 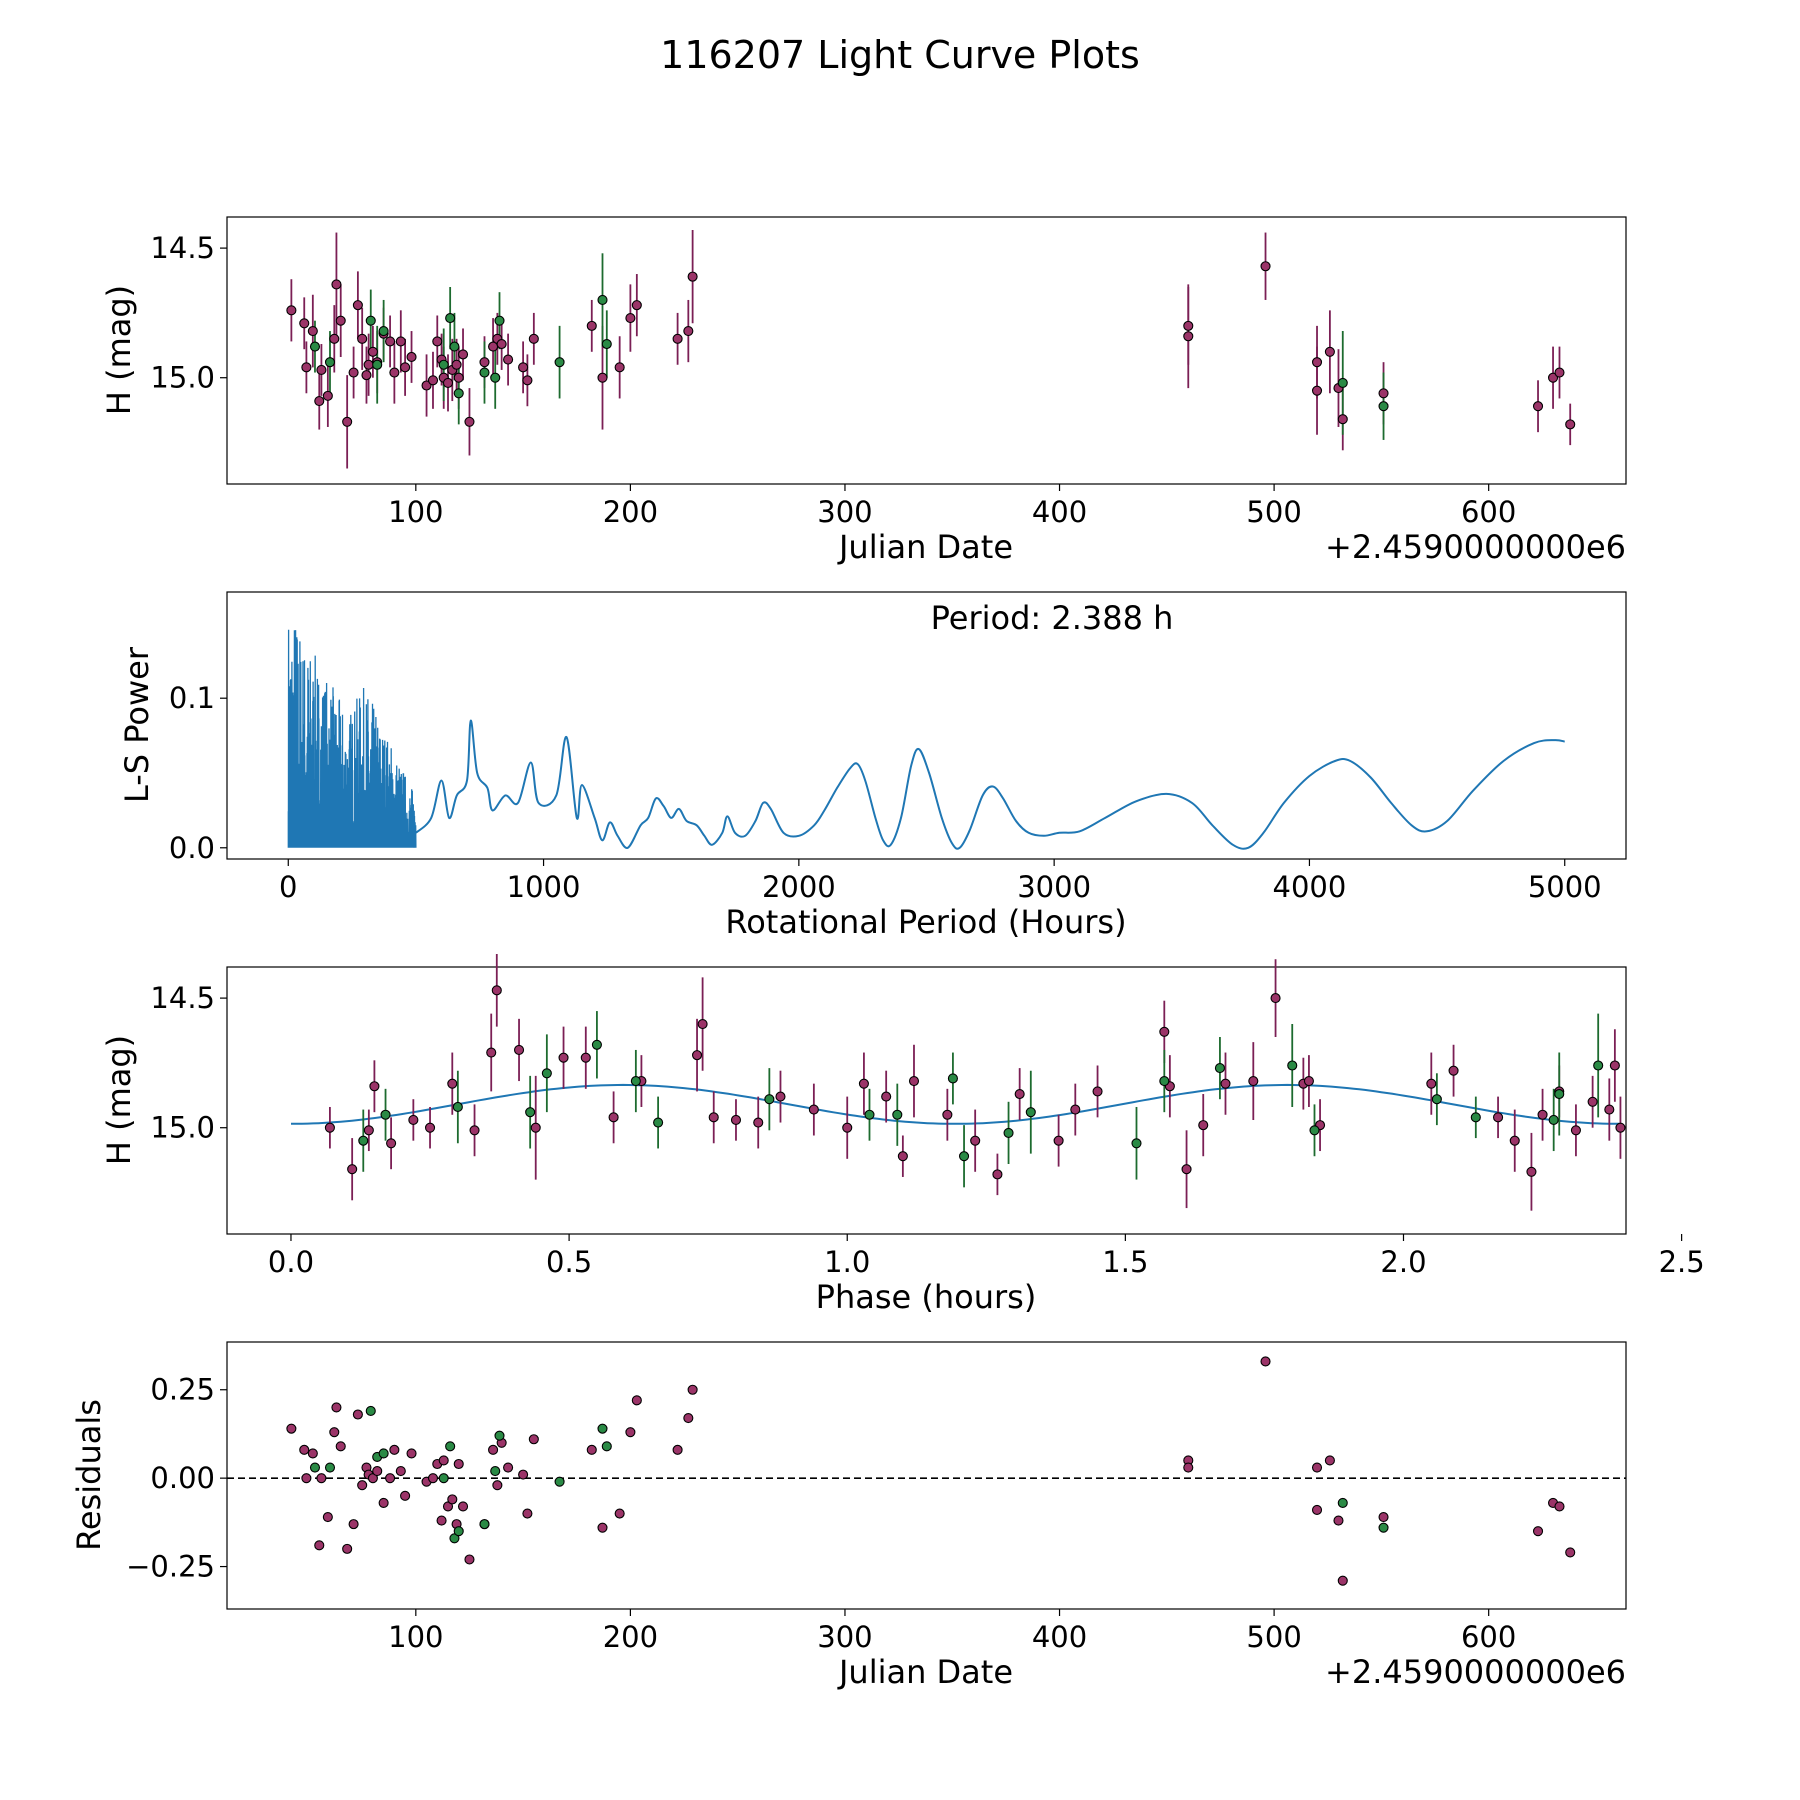 I want to click on residuals-ytick-label: −0.25, so click(x=170, y=1567).